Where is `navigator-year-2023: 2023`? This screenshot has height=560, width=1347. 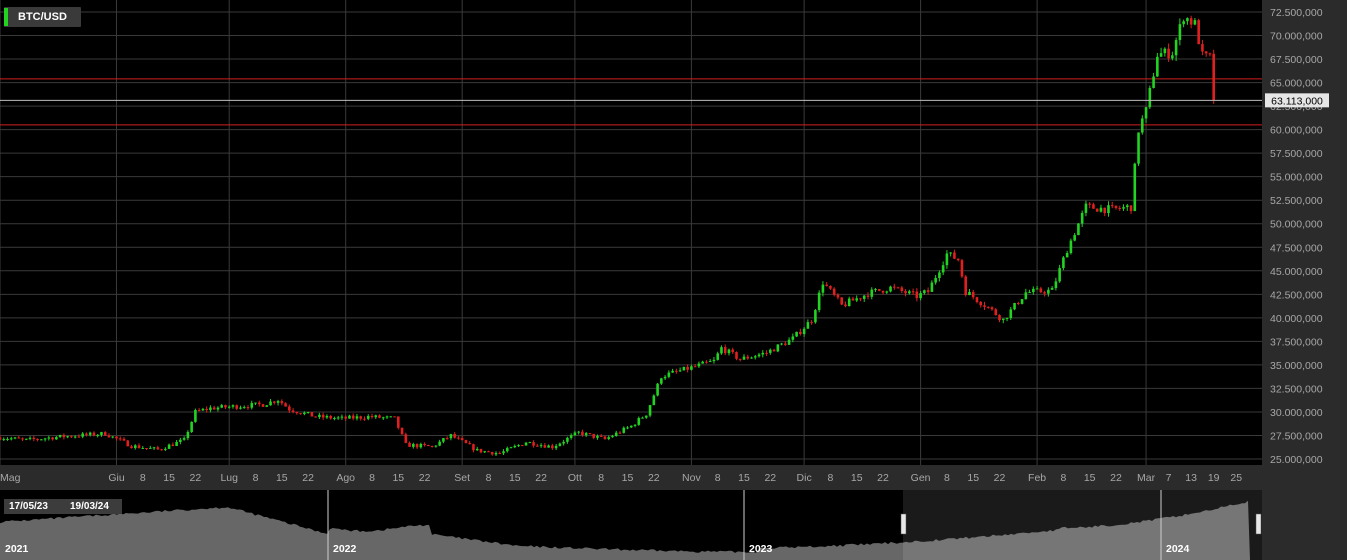 navigator-year-2023: 2023 is located at coordinates (761, 549).